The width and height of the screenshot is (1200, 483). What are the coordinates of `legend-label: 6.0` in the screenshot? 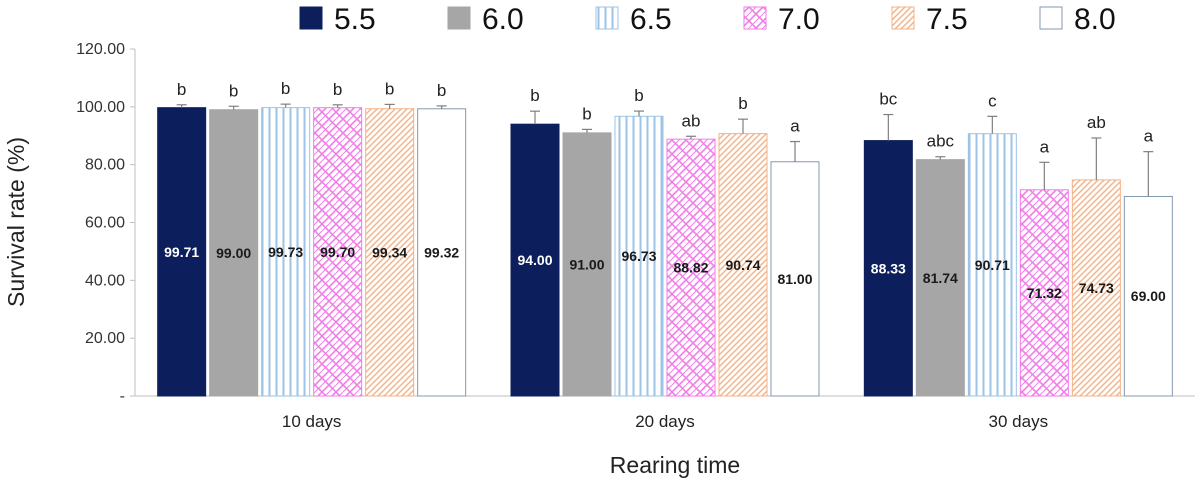 It's located at (503, 19).